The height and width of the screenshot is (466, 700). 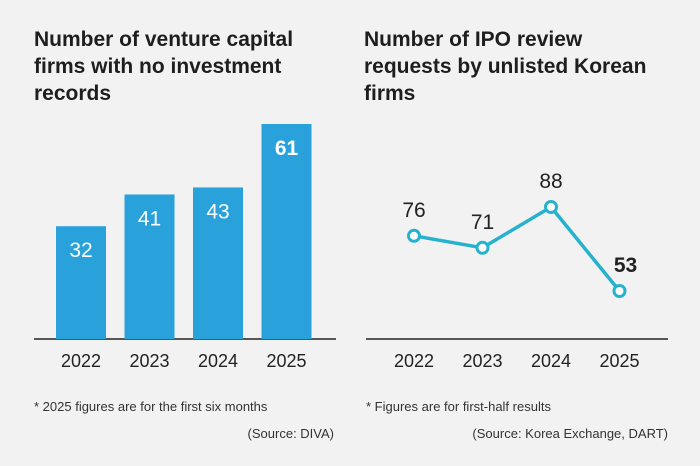 What do you see at coordinates (149, 361) in the screenshot?
I see `bar-xtick-2023: 2023` at bounding box center [149, 361].